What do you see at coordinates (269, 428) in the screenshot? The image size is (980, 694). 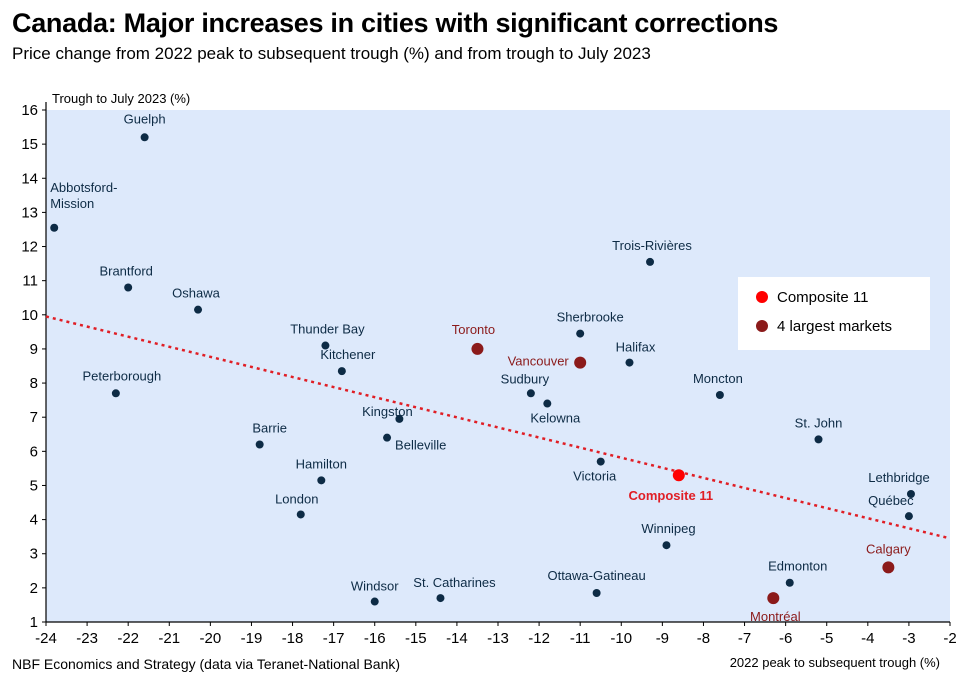 I see `label-barrie: Barrie` at bounding box center [269, 428].